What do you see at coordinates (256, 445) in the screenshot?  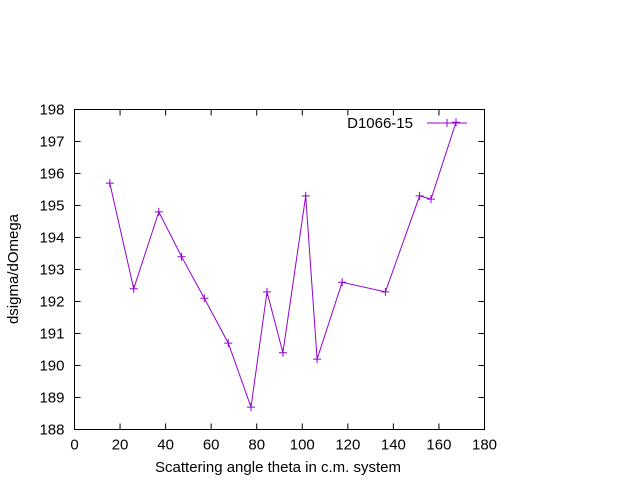 I see `x-tick-label: 80` at bounding box center [256, 445].